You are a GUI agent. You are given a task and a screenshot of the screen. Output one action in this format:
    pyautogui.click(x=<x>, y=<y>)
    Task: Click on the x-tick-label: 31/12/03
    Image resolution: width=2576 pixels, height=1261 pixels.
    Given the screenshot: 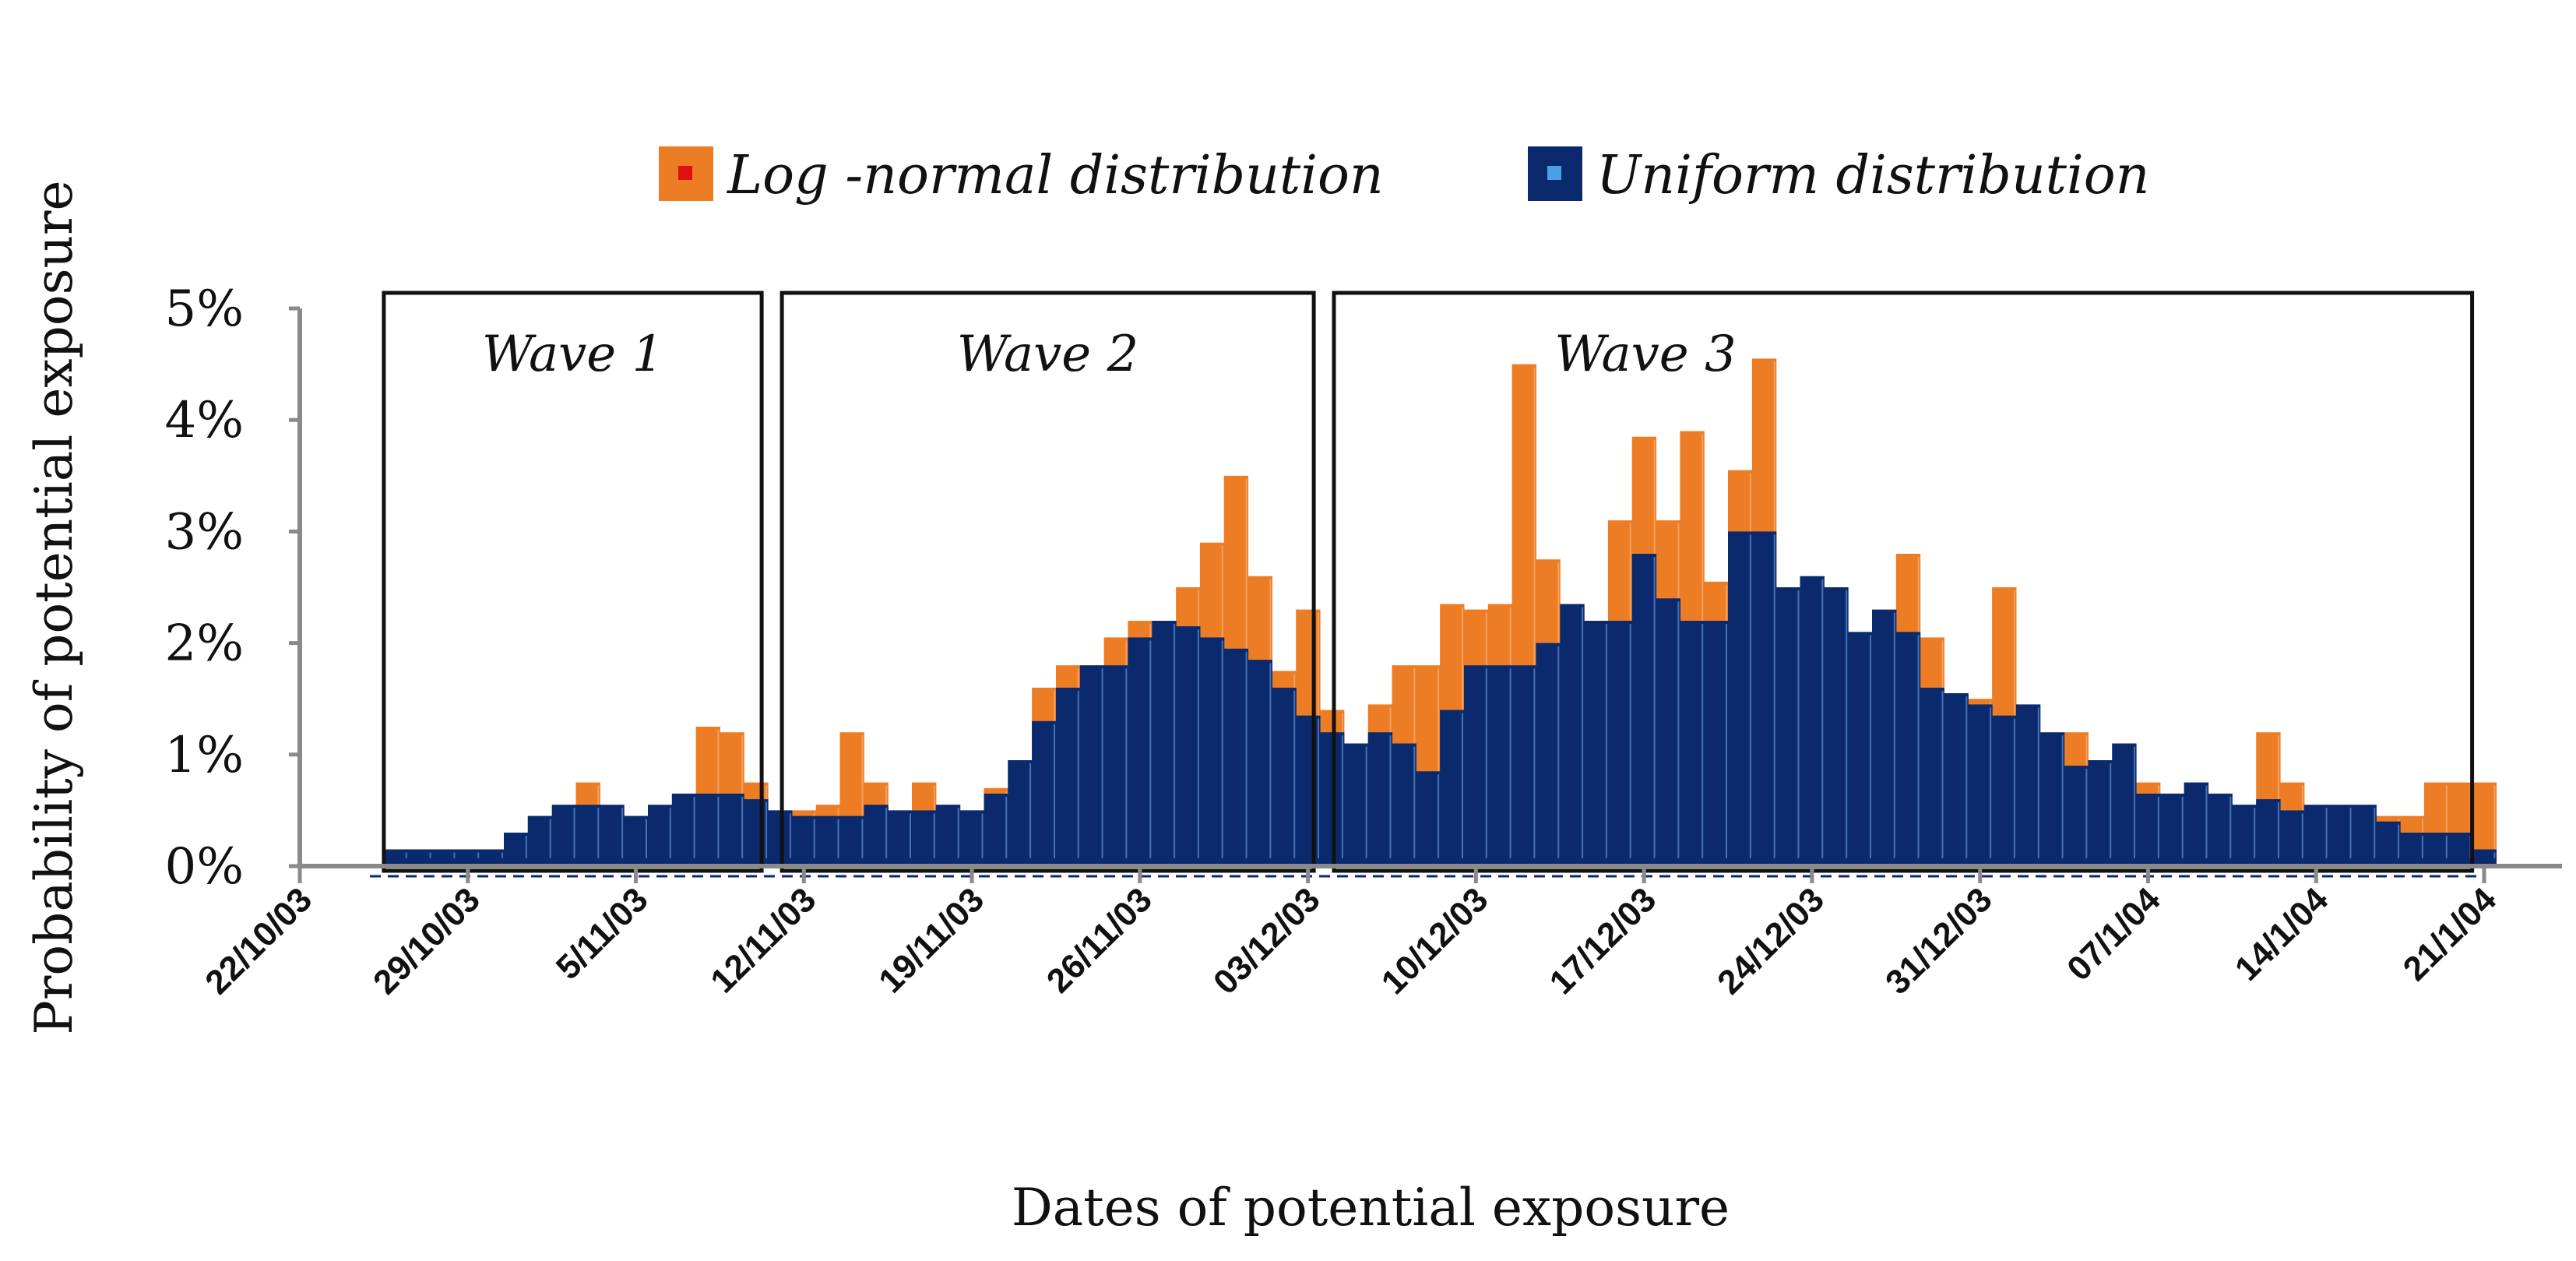 What is the action you would take?
    pyautogui.click(x=1939, y=941)
    